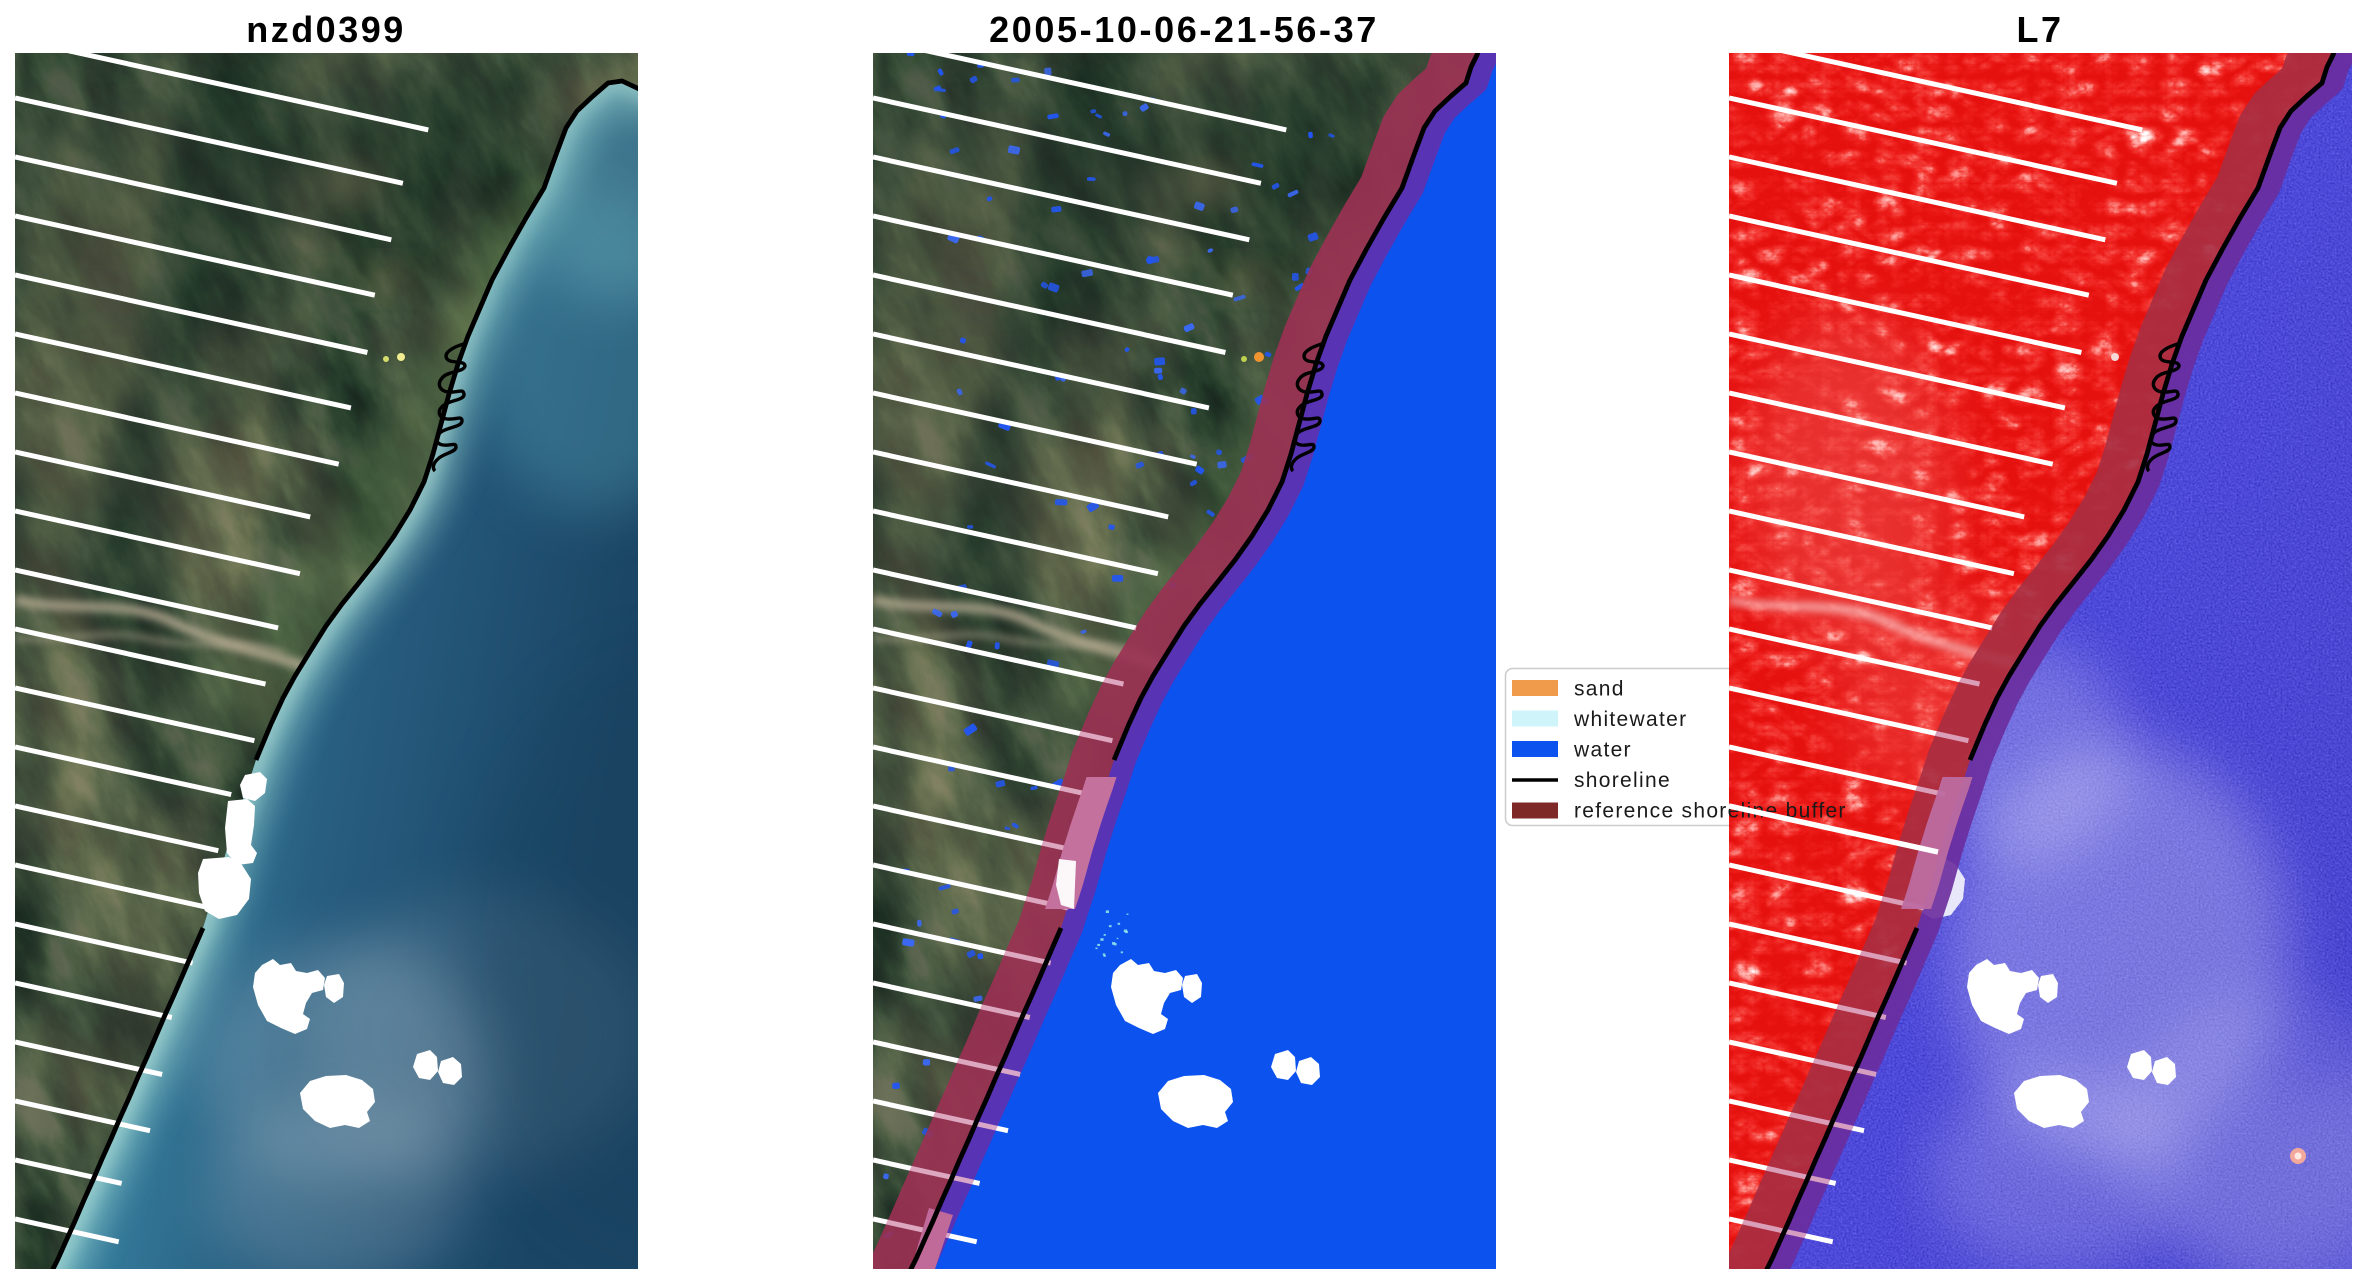 The image size is (2368, 1283). Describe the element at coordinates (1599, 689) in the screenshot. I see `svg-text: sand` at that location.